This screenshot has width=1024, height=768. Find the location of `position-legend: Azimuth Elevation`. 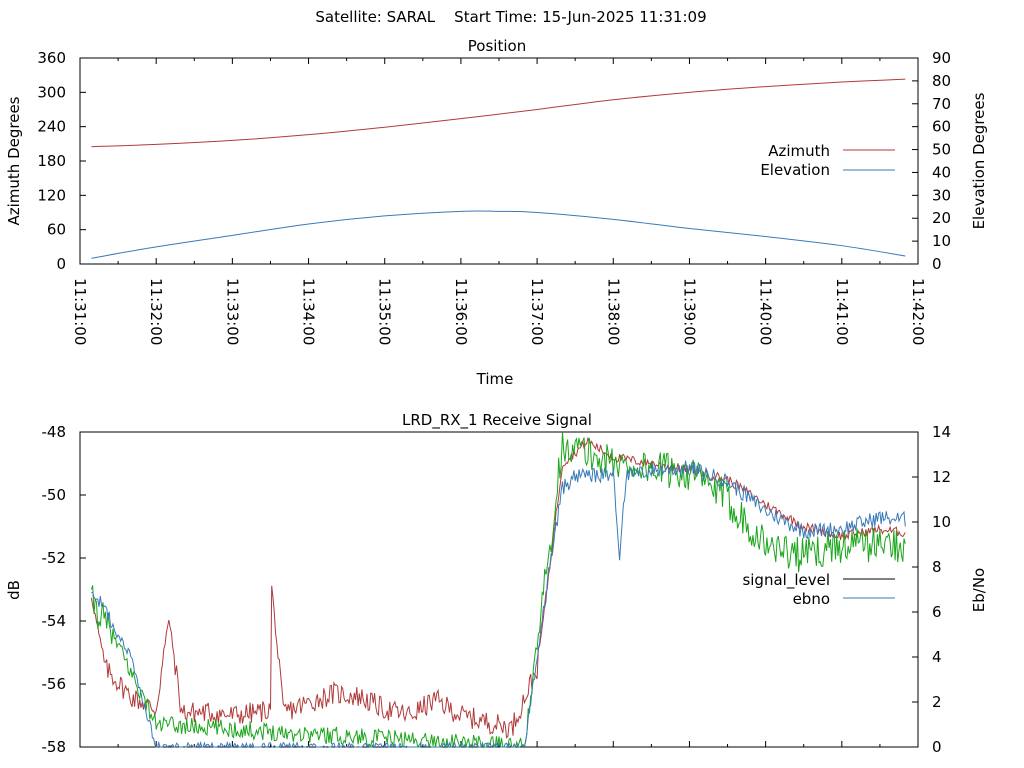

position-legend: Azimuth Elevation is located at coordinates (827, 160).